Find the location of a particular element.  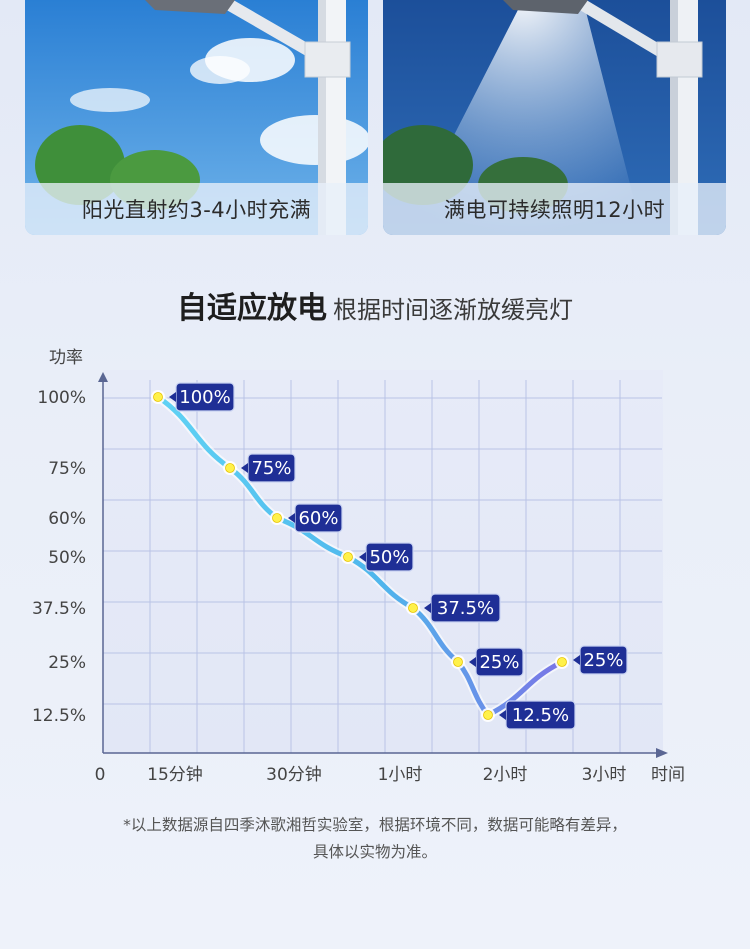

footnote-line-2: 具体以实物为准。 is located at coordinates (374, 852).